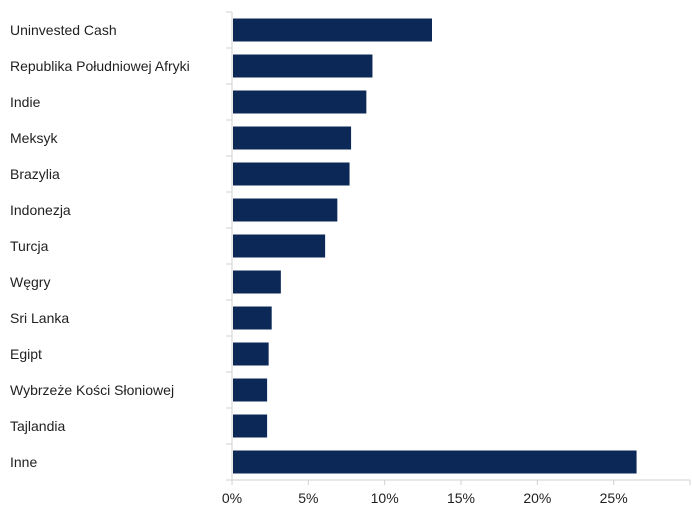  Describe the element at coordinates (35, 174) in the screenshot. I see `category-label: Brazylia` at that location.